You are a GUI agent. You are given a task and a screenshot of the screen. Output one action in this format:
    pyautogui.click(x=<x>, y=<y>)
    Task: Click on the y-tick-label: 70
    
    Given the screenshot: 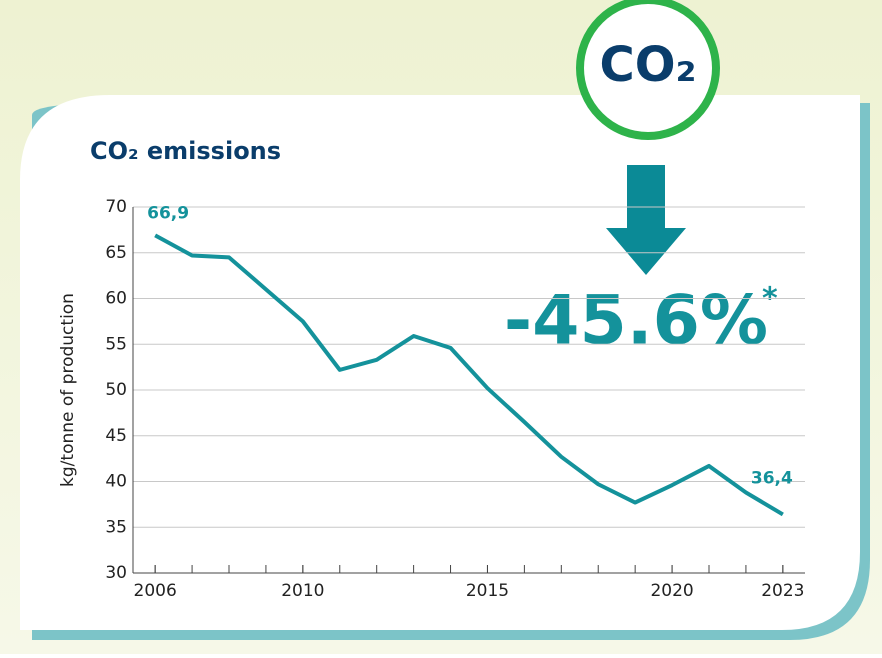 What is the action you would take?
    pyautogui.click(x=116, y=207)
    